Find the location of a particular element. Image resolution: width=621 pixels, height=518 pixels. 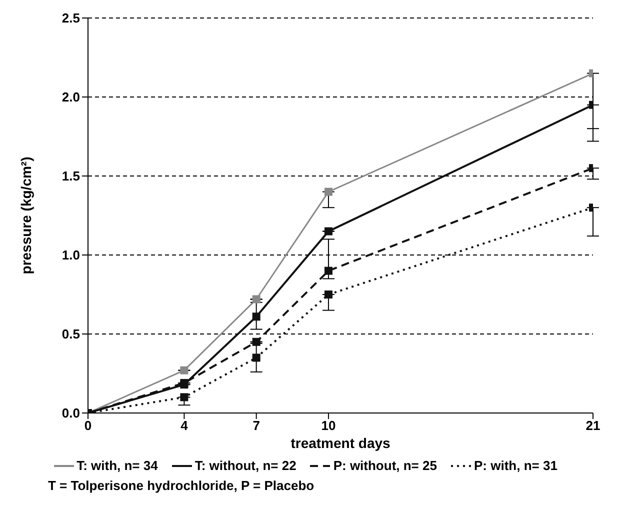

y-tick-label: 0.0 is located at coordinates (71, 413).